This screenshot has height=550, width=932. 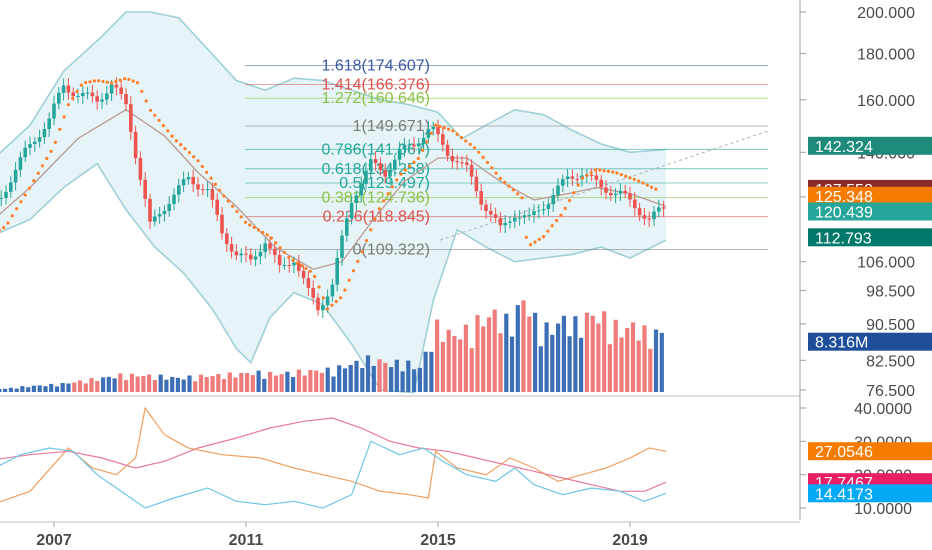 I want to click on price-tick-label: 180.000, so click(x=886, y=54).